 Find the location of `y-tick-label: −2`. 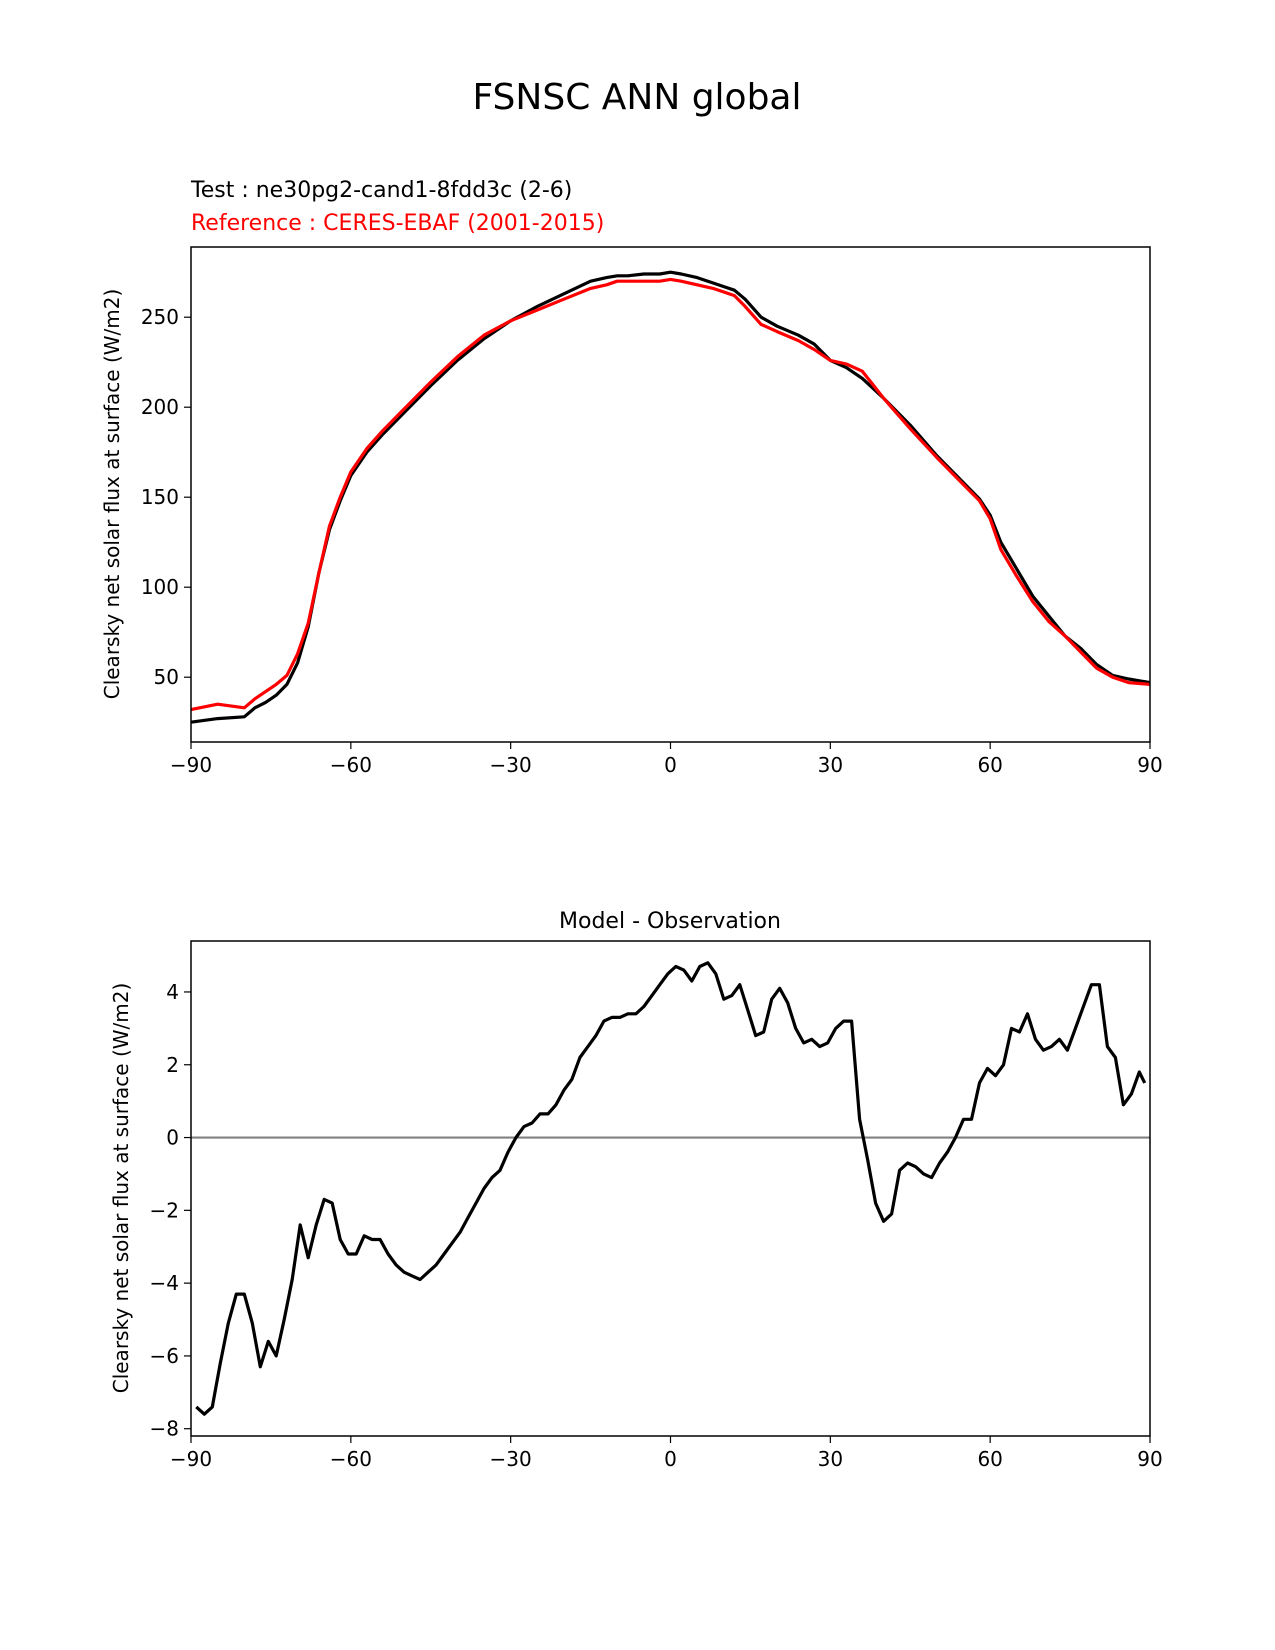

y-tick-label: −2 is located at coordinates (164, 1210).